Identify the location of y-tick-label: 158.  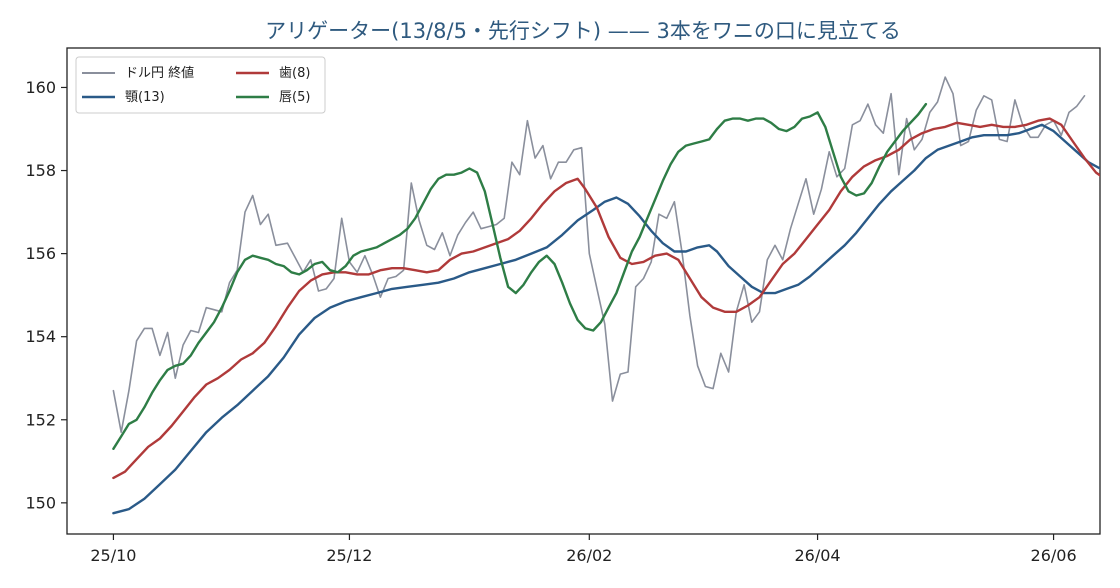
(40, 170).